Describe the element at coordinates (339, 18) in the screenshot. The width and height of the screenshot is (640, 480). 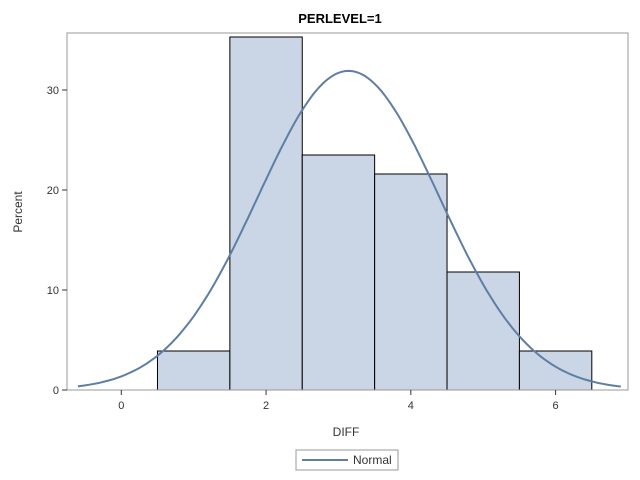
I see `chart-title: PERLEVEL=1` at that location.